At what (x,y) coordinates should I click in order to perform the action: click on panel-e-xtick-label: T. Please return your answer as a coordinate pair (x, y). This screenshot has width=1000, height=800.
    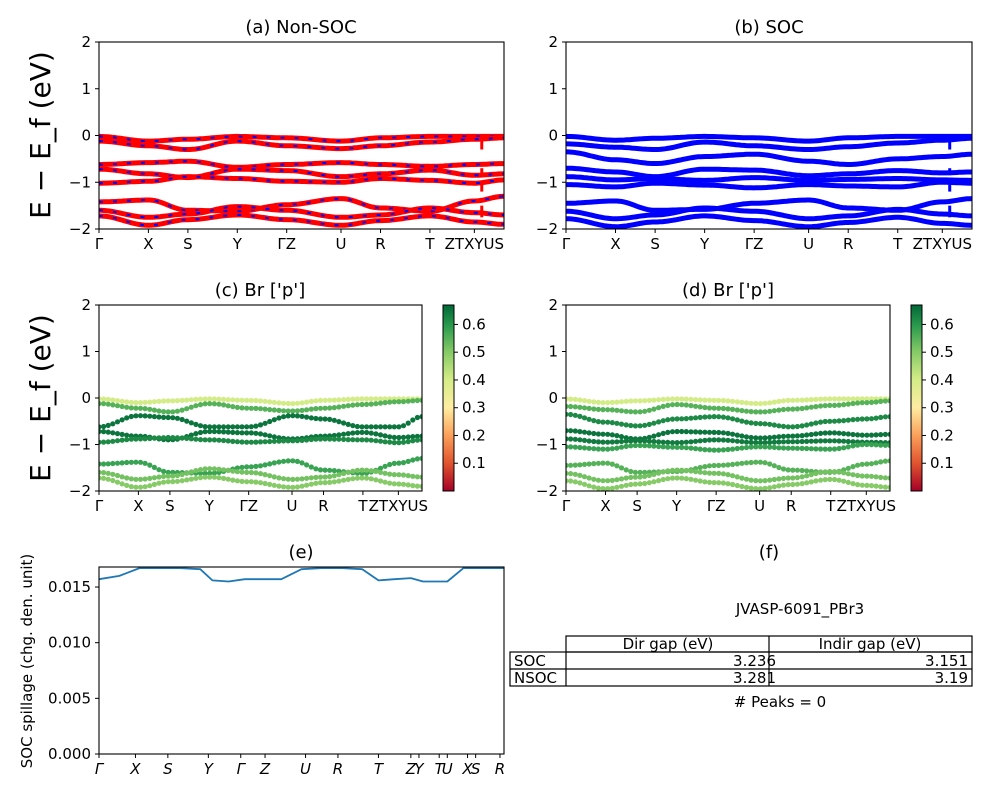
    Looking at the image, I should click on (440, 769).